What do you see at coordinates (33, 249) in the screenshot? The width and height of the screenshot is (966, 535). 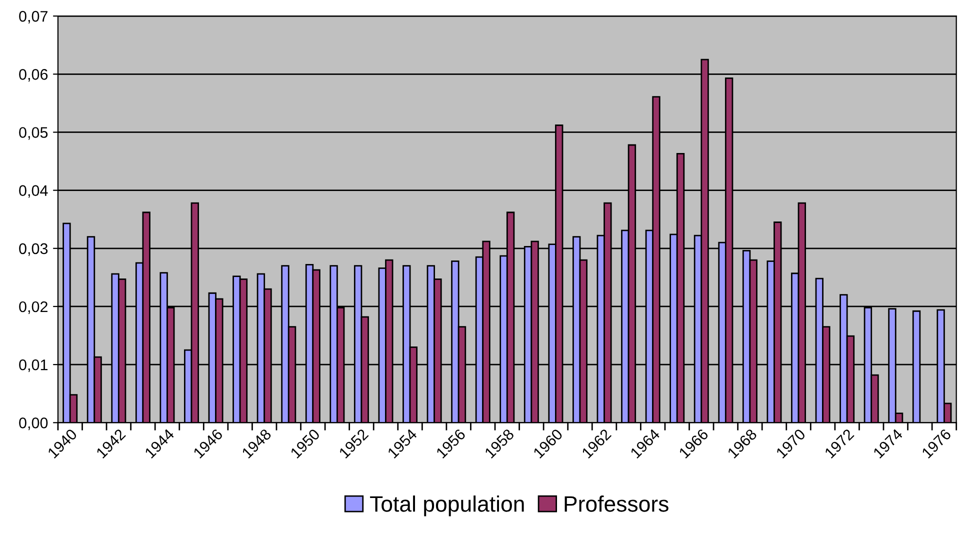 I see `y-tick-label: 0,03` at bounding box center [33, 249].